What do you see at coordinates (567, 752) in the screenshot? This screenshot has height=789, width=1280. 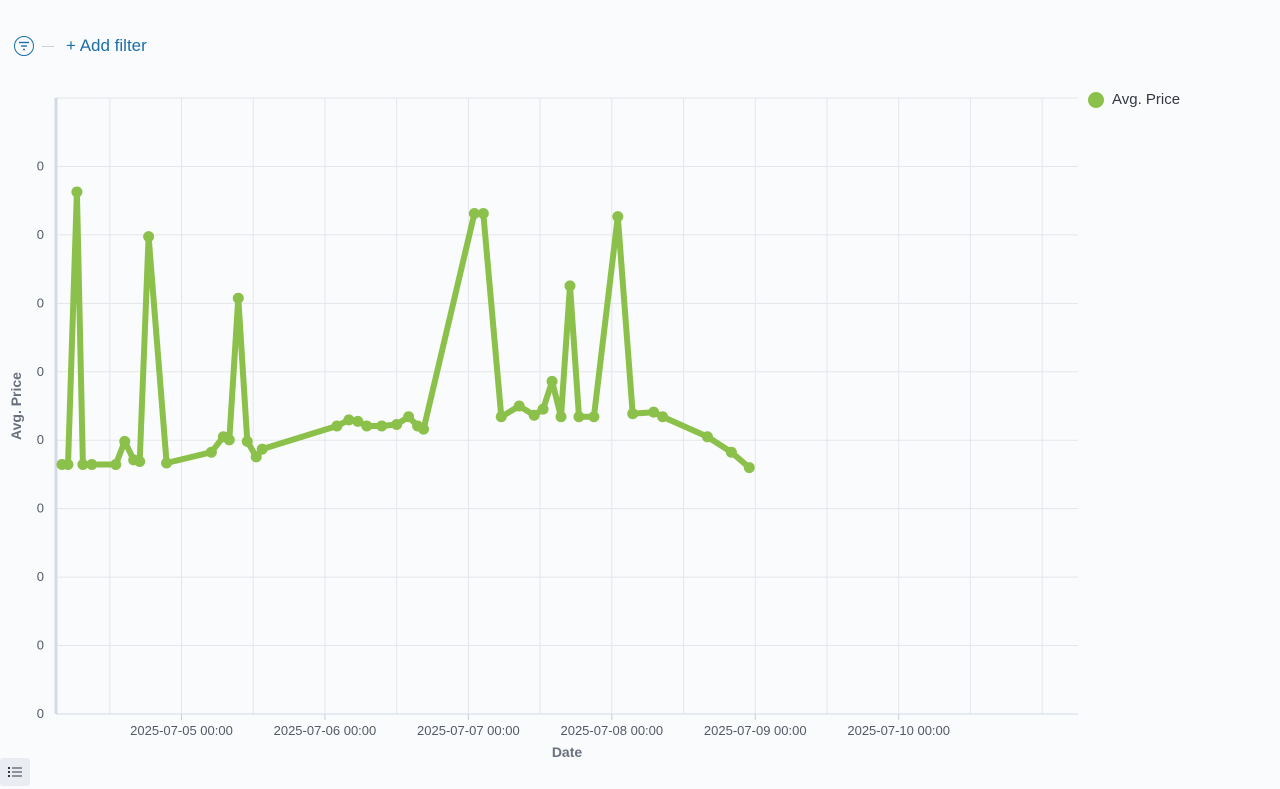 I see `x-axis-title: Date` at bounding box center [567, 752].